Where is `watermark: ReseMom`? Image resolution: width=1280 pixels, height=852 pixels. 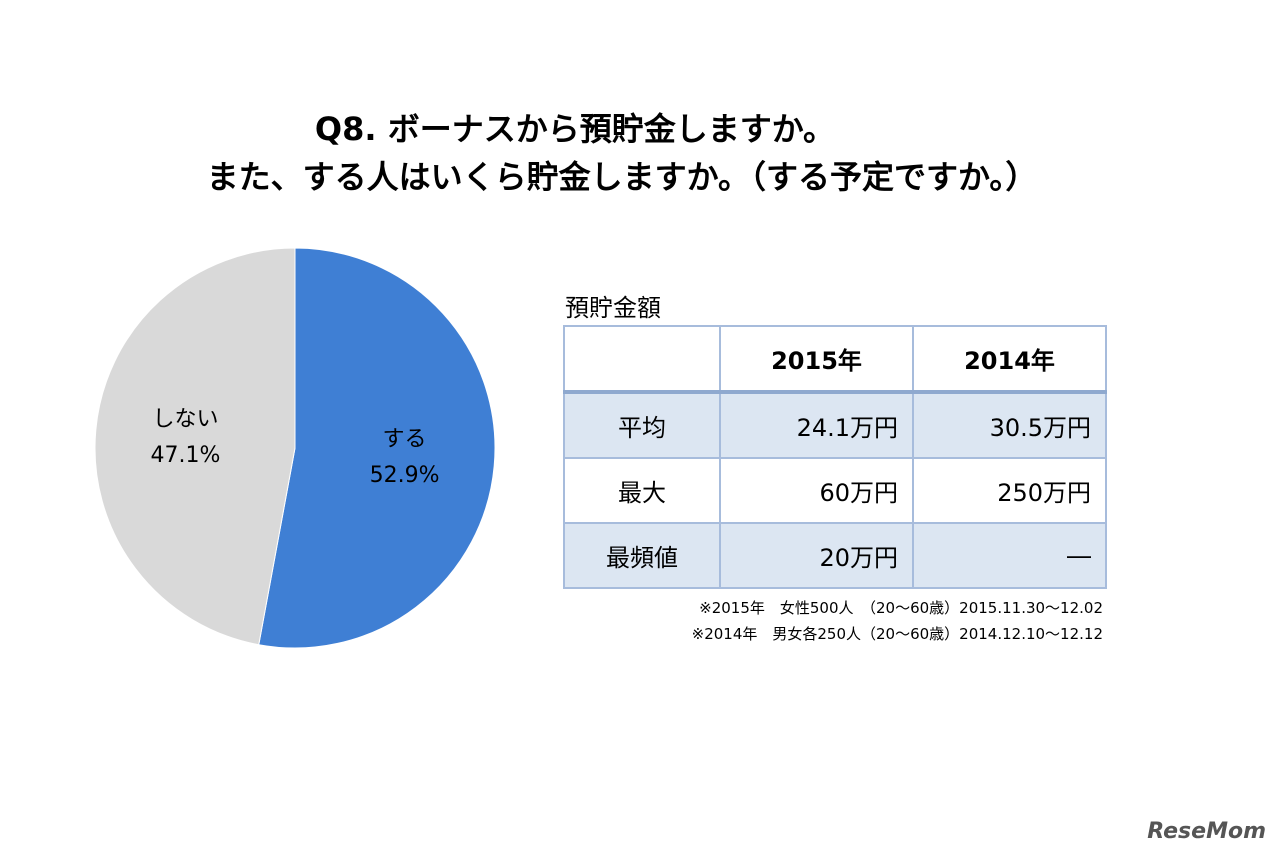 watermark: ReseMom is located at coordinates (1206, 831).